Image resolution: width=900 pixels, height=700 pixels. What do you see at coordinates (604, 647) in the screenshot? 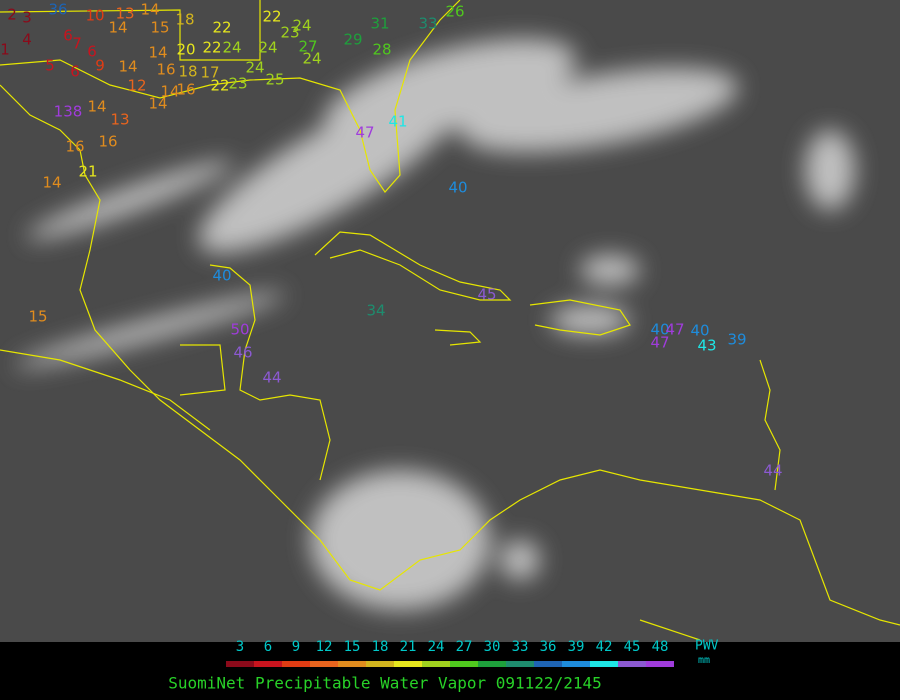
I see `colorbar-tick-label: 42` at bounding box center [604, 647].